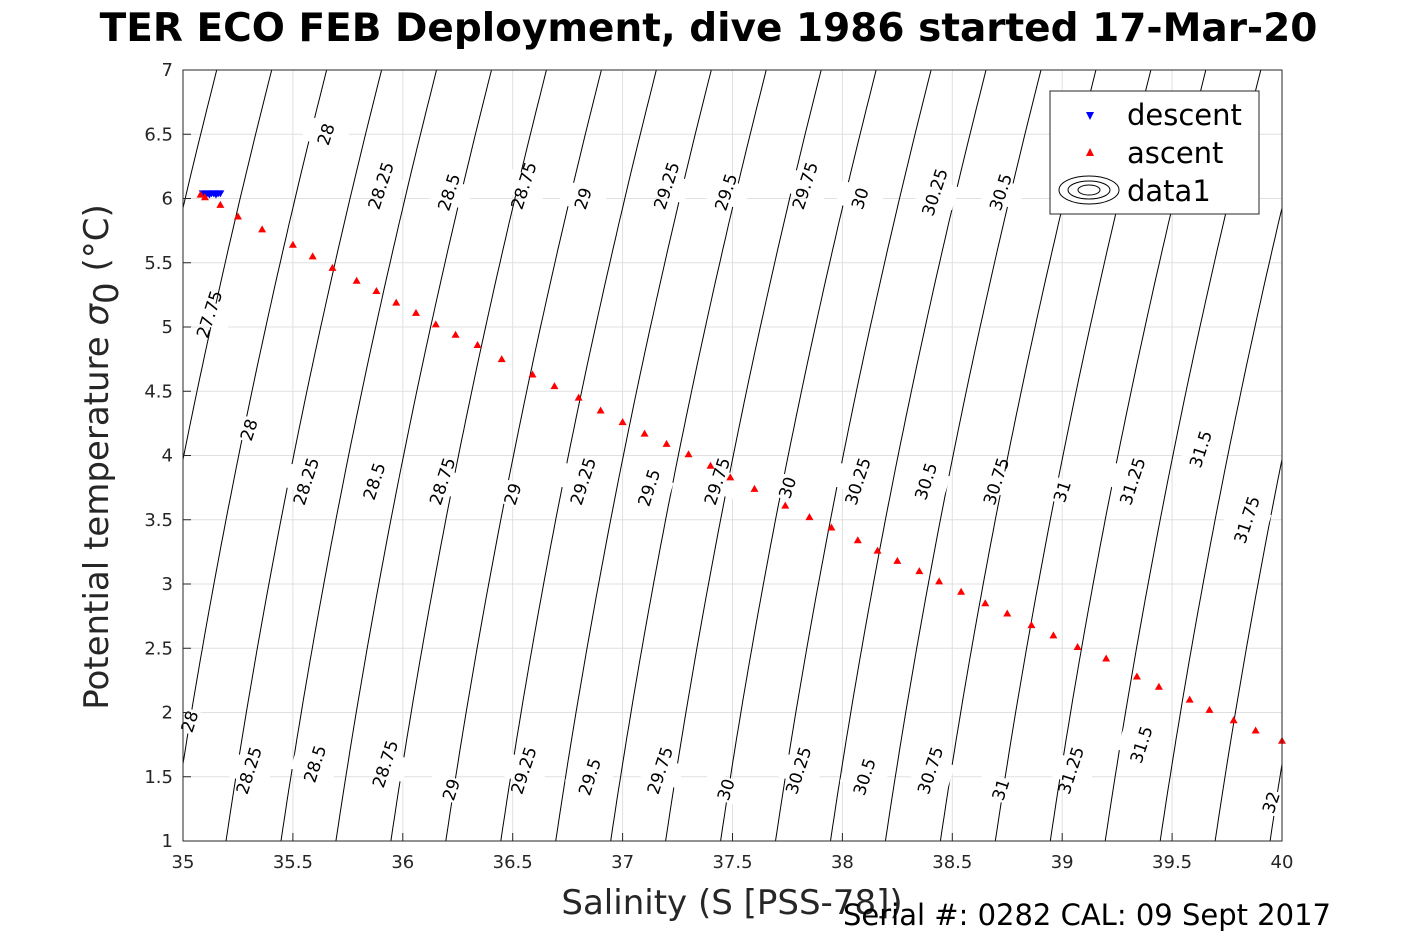  Describe the element at coordinates (1089, 190) in the screenshot. I see `legend-contour-icon` at that location.